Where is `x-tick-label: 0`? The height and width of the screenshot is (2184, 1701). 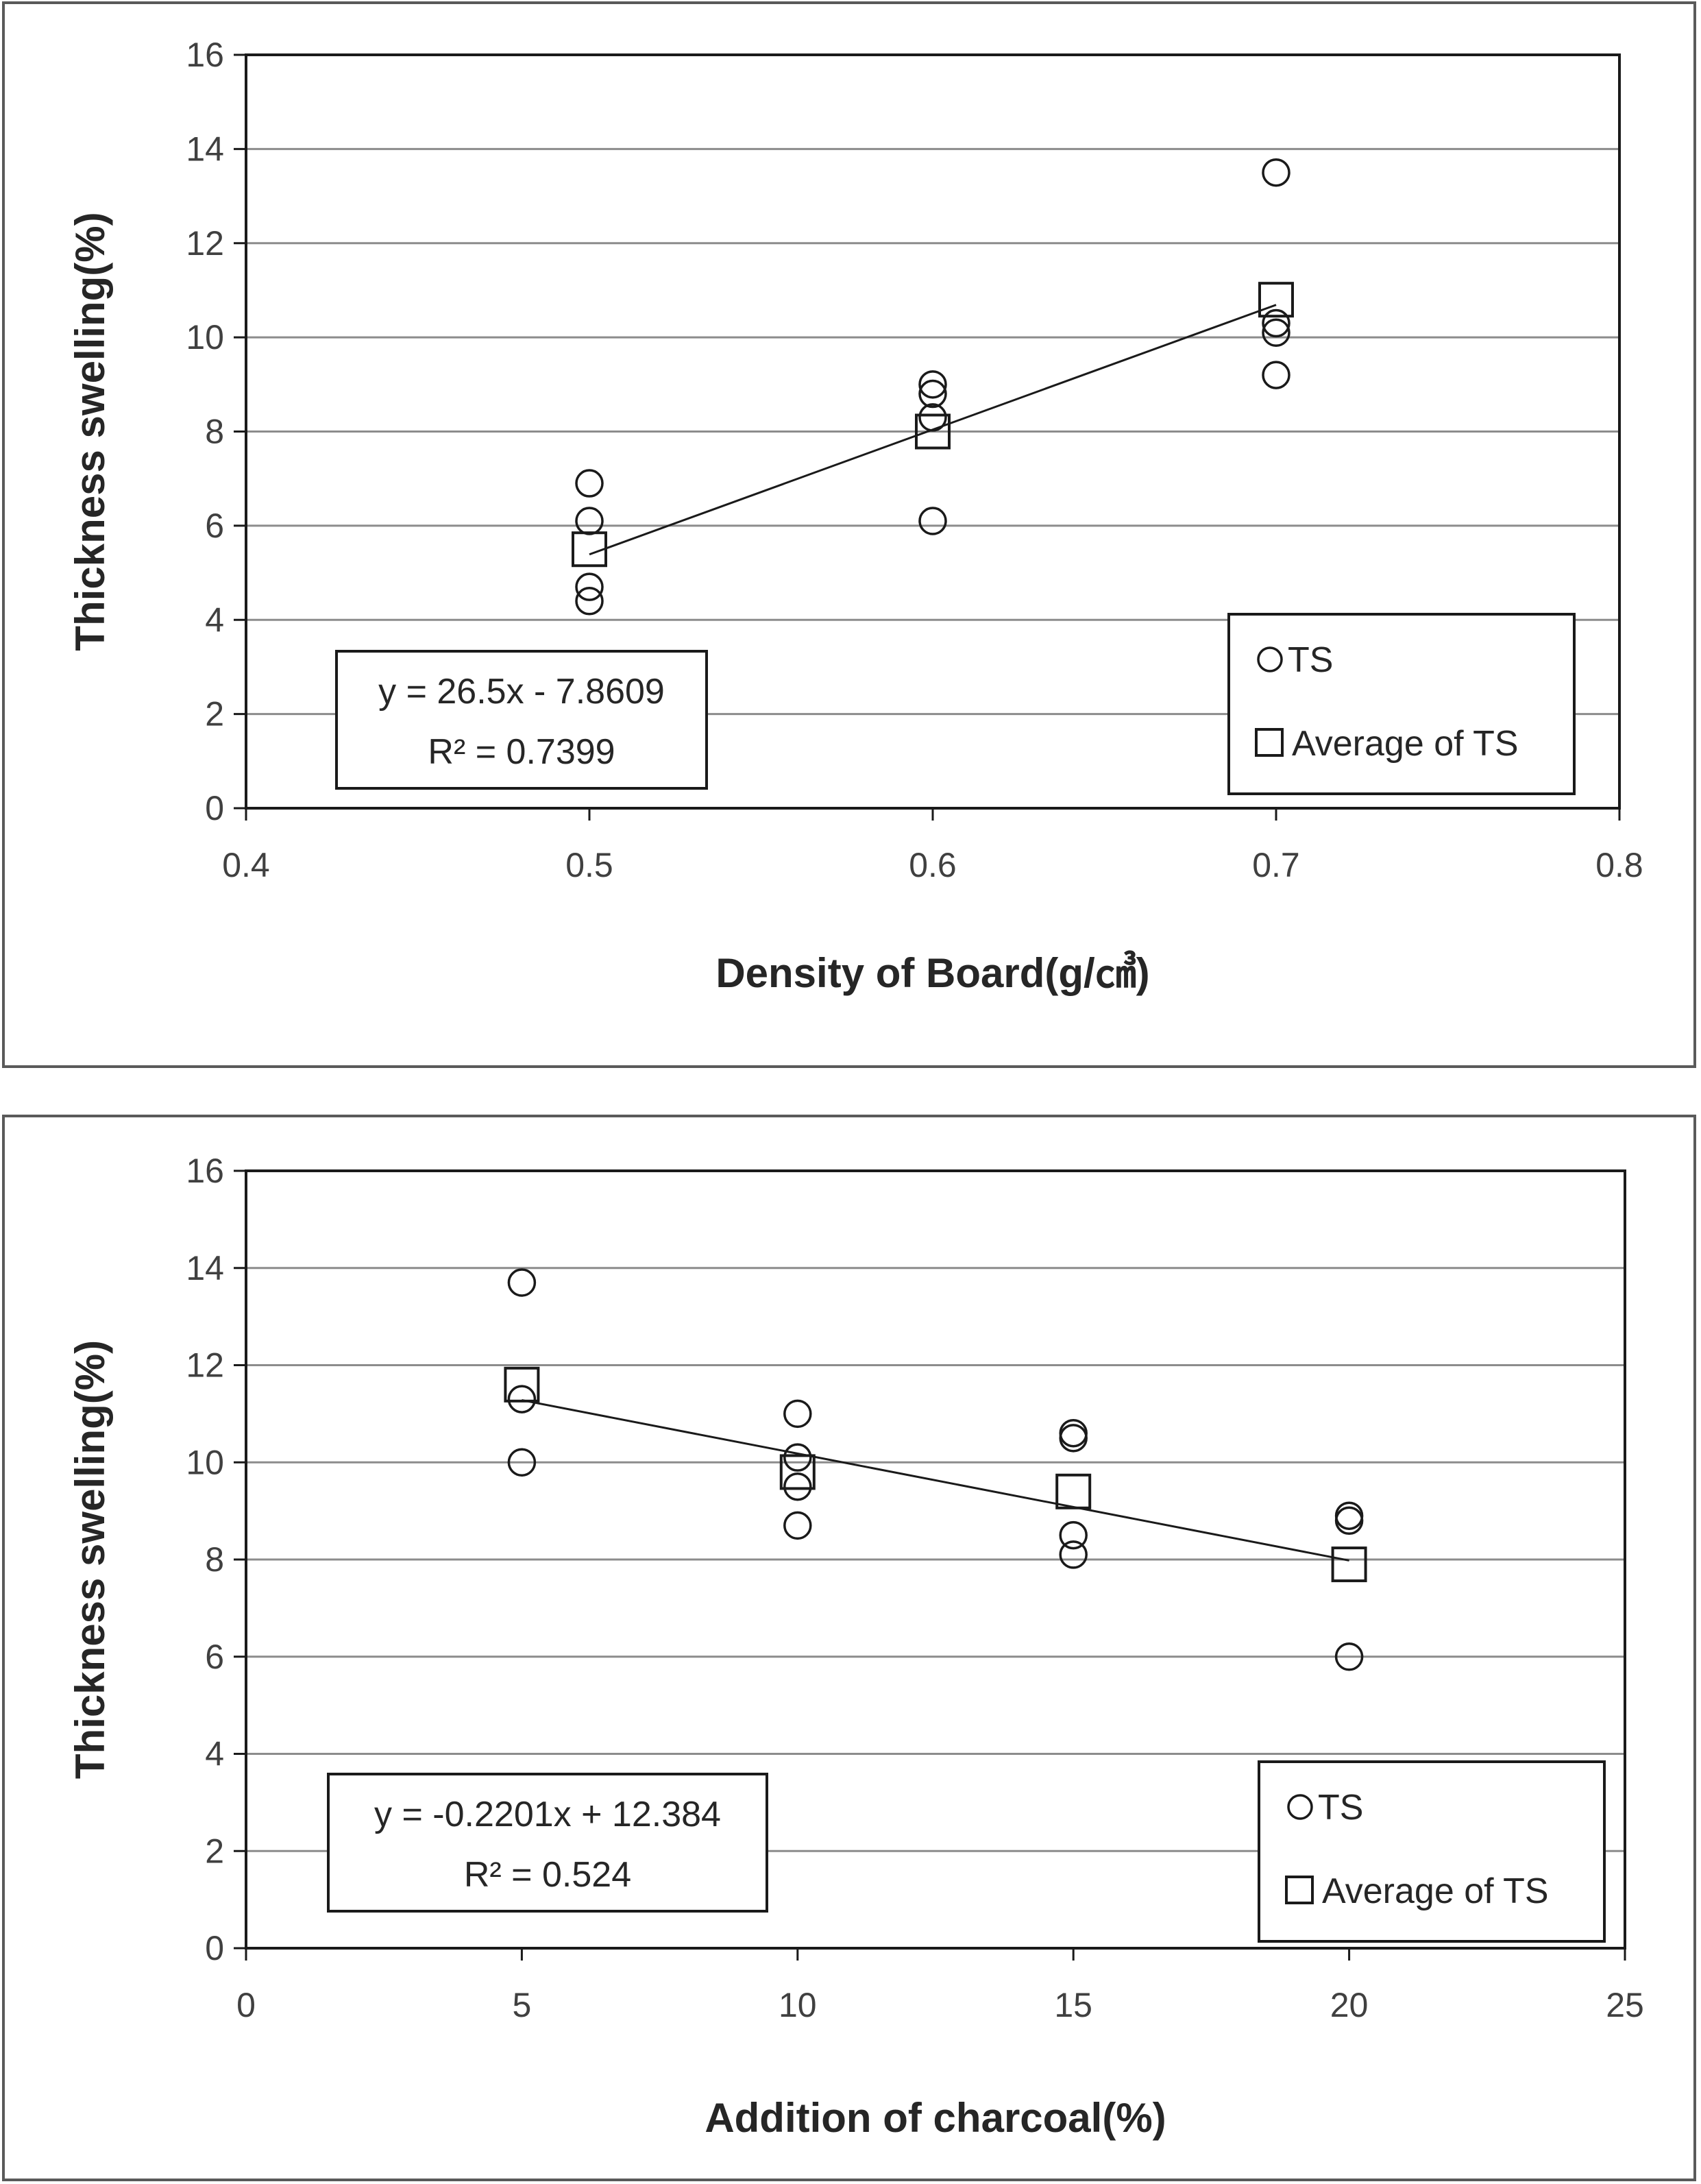 x-tick-label: 0 is located at coordinates (246, 2005).